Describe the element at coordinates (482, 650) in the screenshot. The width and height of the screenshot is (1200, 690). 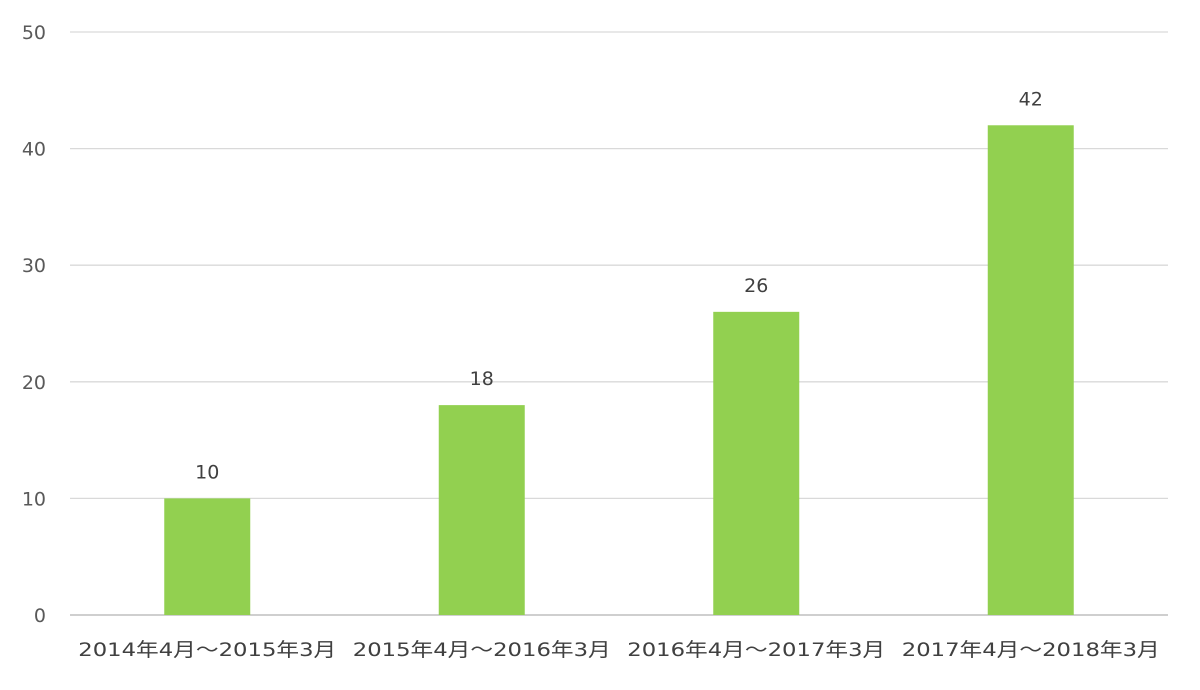
I see `x-tick-label: 2015年4月～2016年3月` at that location.